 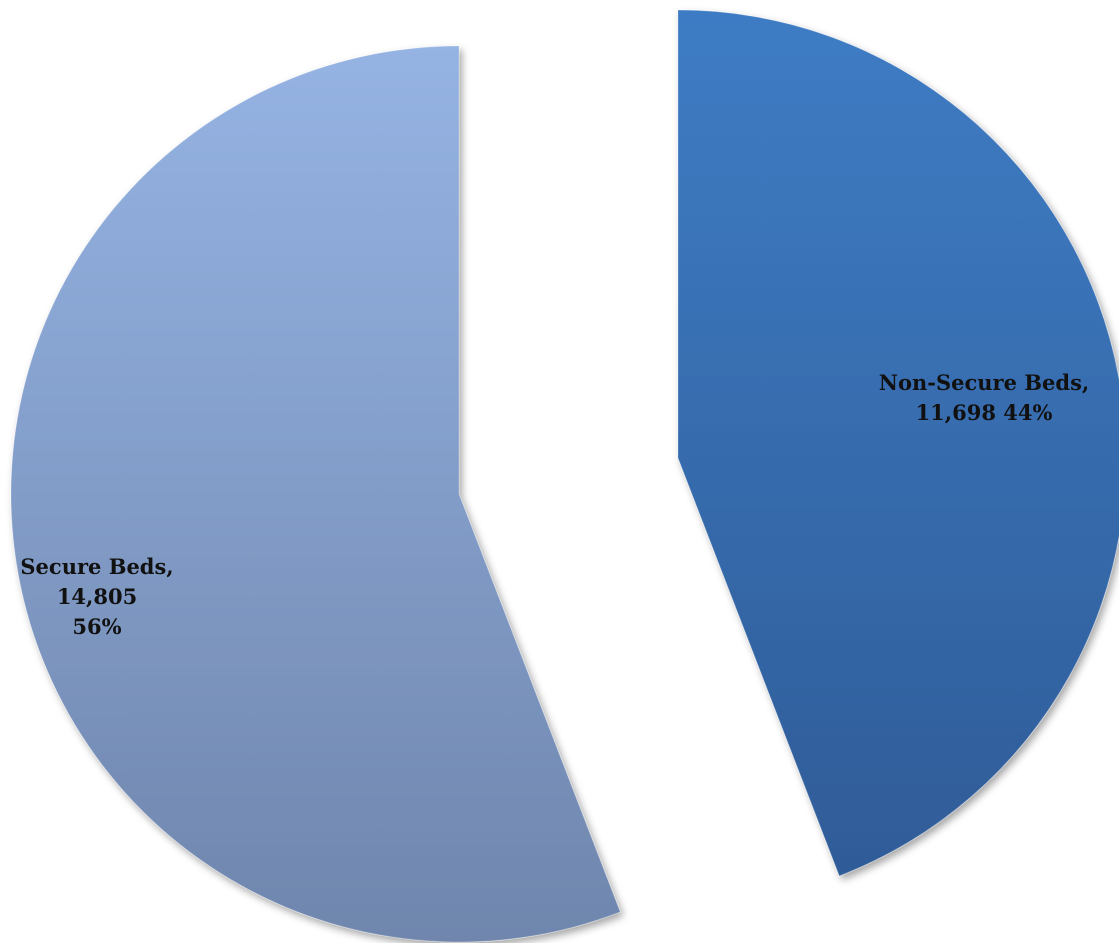 What do you see at coordinates (984, 412) in the screenshot?
I see `data-label-line: 11,698 44%` at bounding box center [984, 412].